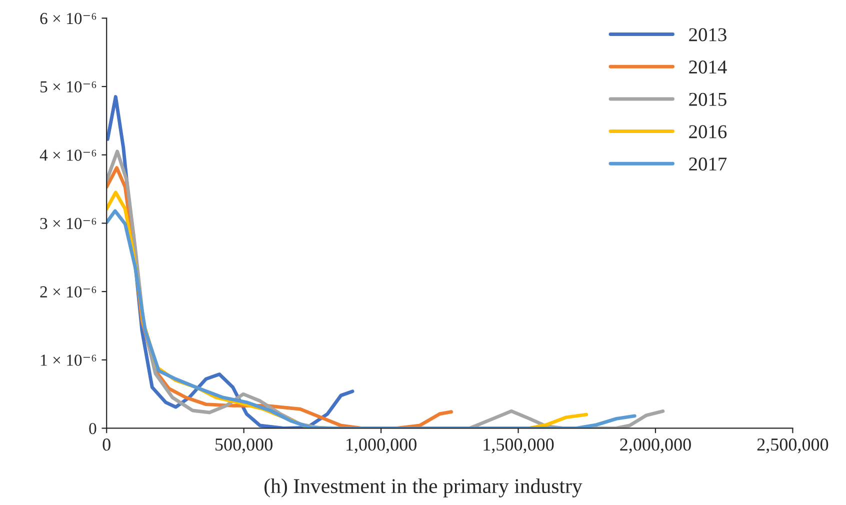 The width and height of the screenshot is (846, 505). I want to click on legend-label: 2017, so click(708, 164).